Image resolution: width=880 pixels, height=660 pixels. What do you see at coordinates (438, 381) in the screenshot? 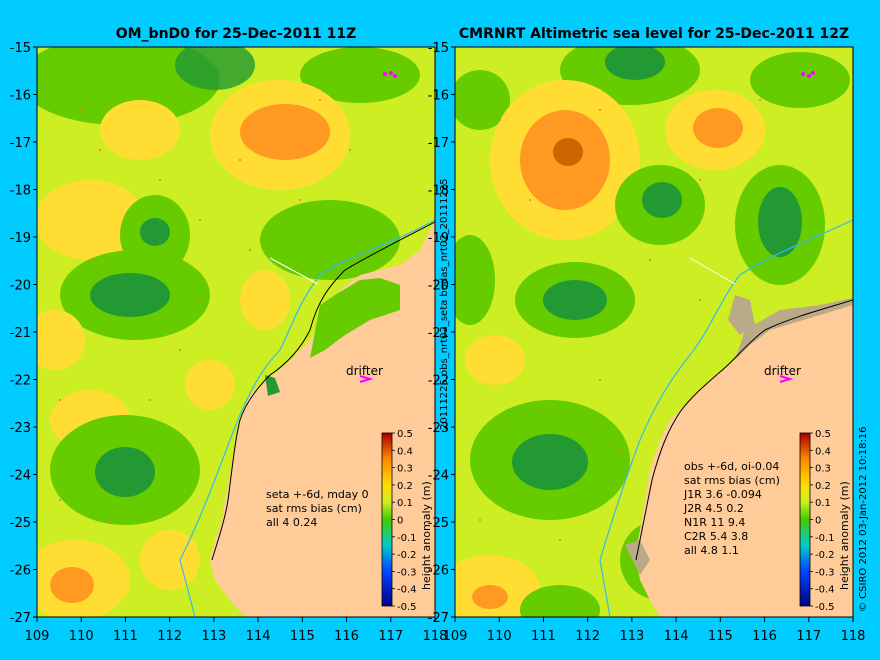
I see `right-lat-tick-label: -22` at bounding box center [438, 381].